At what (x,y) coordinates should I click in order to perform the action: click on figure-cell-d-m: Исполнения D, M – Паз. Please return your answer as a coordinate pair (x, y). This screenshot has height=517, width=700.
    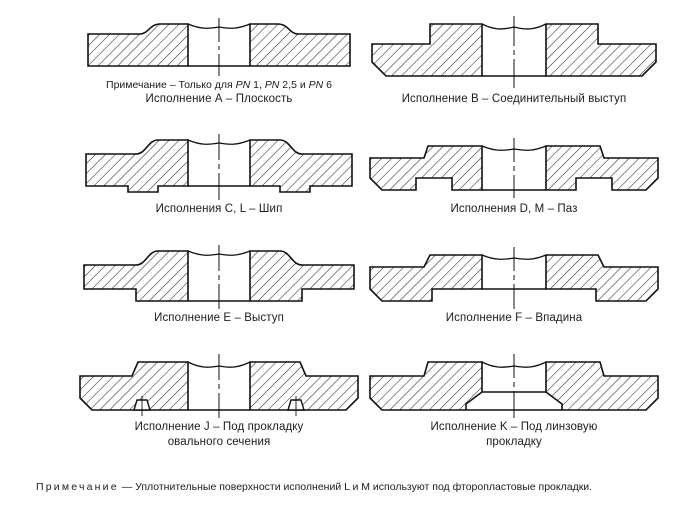
    Looking at the image, I should click on (514, 174).